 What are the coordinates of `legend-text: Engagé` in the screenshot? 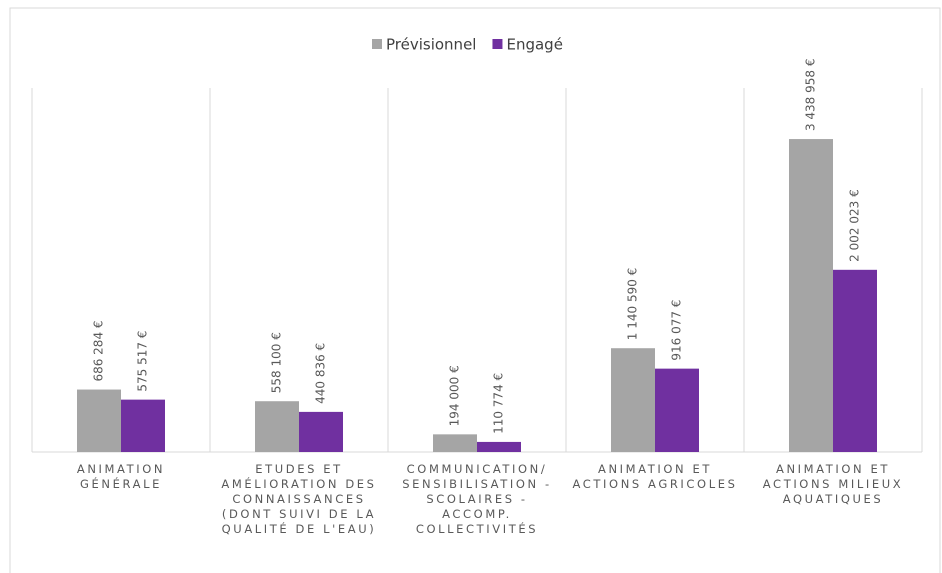 It's located at (534, 45).